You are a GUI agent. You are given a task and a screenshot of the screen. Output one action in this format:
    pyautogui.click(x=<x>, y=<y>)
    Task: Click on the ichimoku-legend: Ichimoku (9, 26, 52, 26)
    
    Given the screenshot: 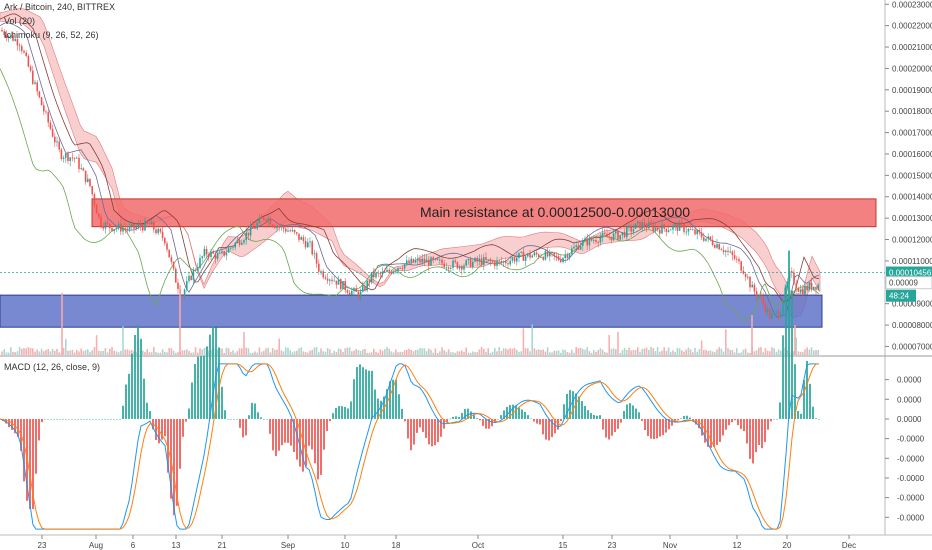 What is the action you would take?
    pyautogui.click(x=51, y=35)
    